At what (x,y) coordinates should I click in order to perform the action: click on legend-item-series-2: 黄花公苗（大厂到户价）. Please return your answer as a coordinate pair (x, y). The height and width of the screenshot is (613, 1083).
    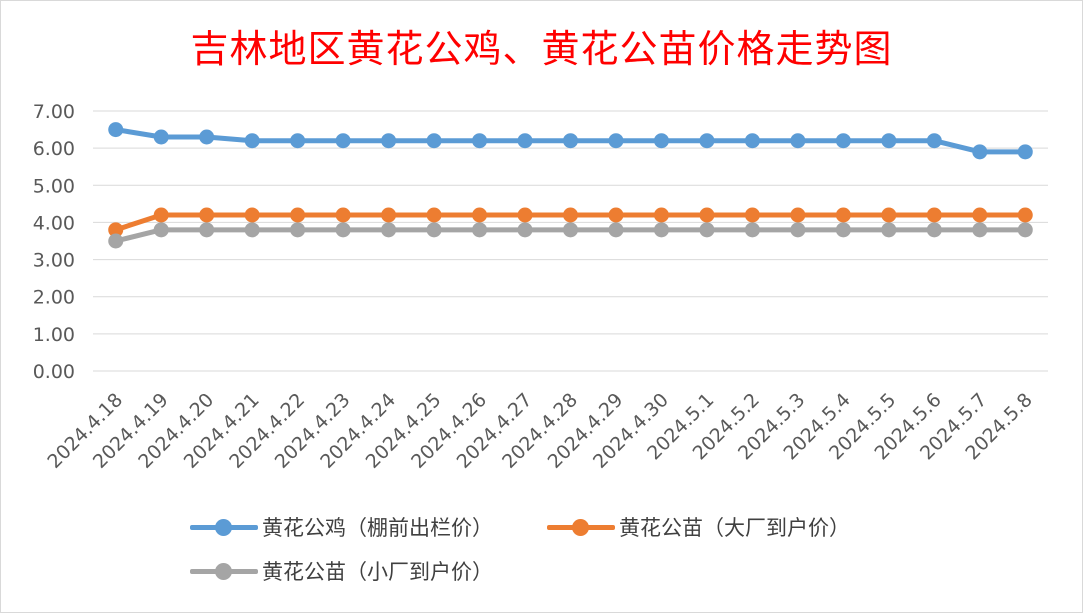
    Looking at the image, I should click on (698, 527).